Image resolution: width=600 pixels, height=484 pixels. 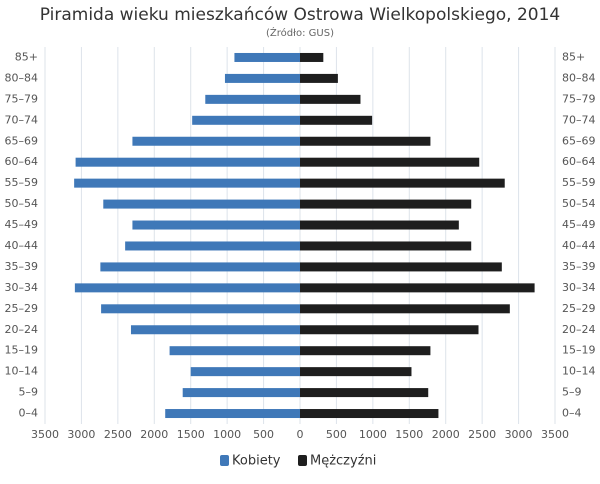 I want to click on legend-label: Mężczyźni, so click(x=343, y=461).